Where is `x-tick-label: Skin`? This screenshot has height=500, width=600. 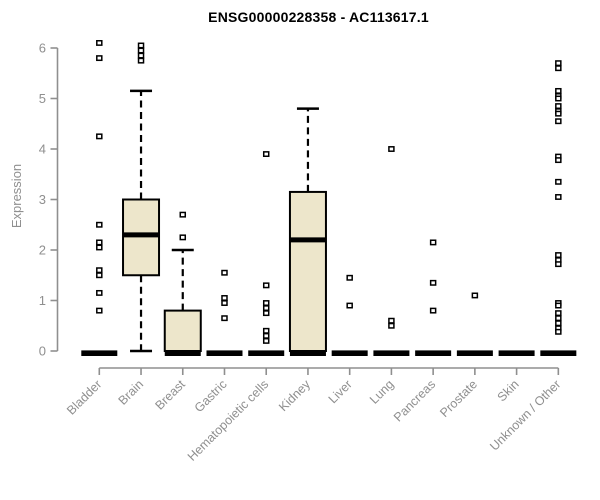 x-tick-label: Skin is located at coordinates (508, 390).